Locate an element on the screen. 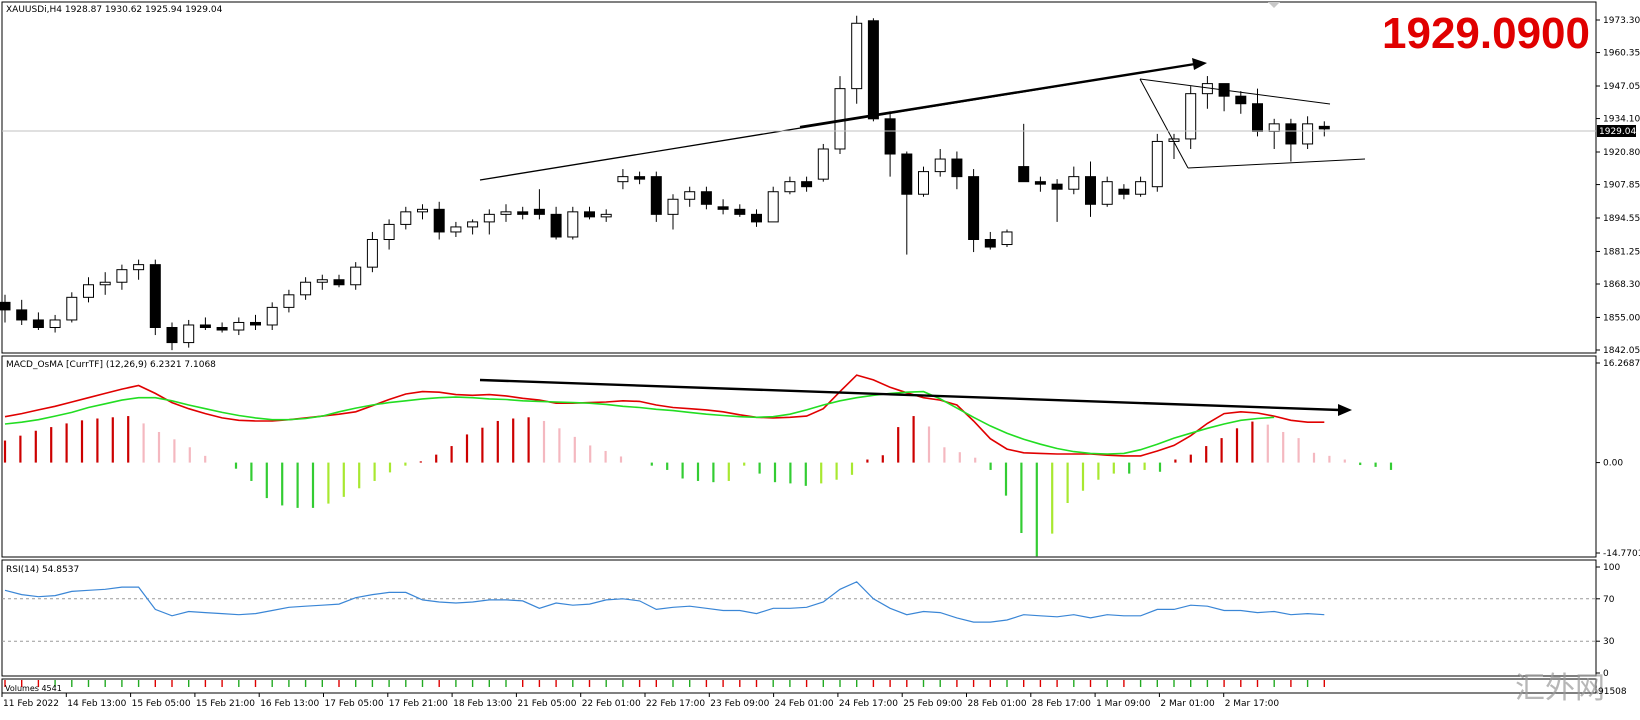 This screenshot has height=720, width=1640. macd-axis-label: 0.00 is located at coordinates (1613, 464).